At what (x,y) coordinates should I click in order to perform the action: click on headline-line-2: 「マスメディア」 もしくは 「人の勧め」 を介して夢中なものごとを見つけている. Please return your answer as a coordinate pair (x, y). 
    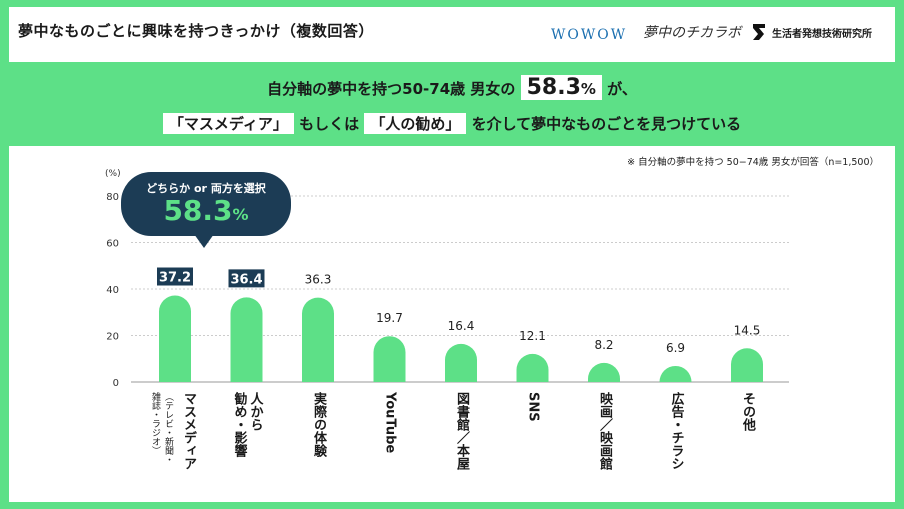
    Looking at the image, I should click on (452, 123).